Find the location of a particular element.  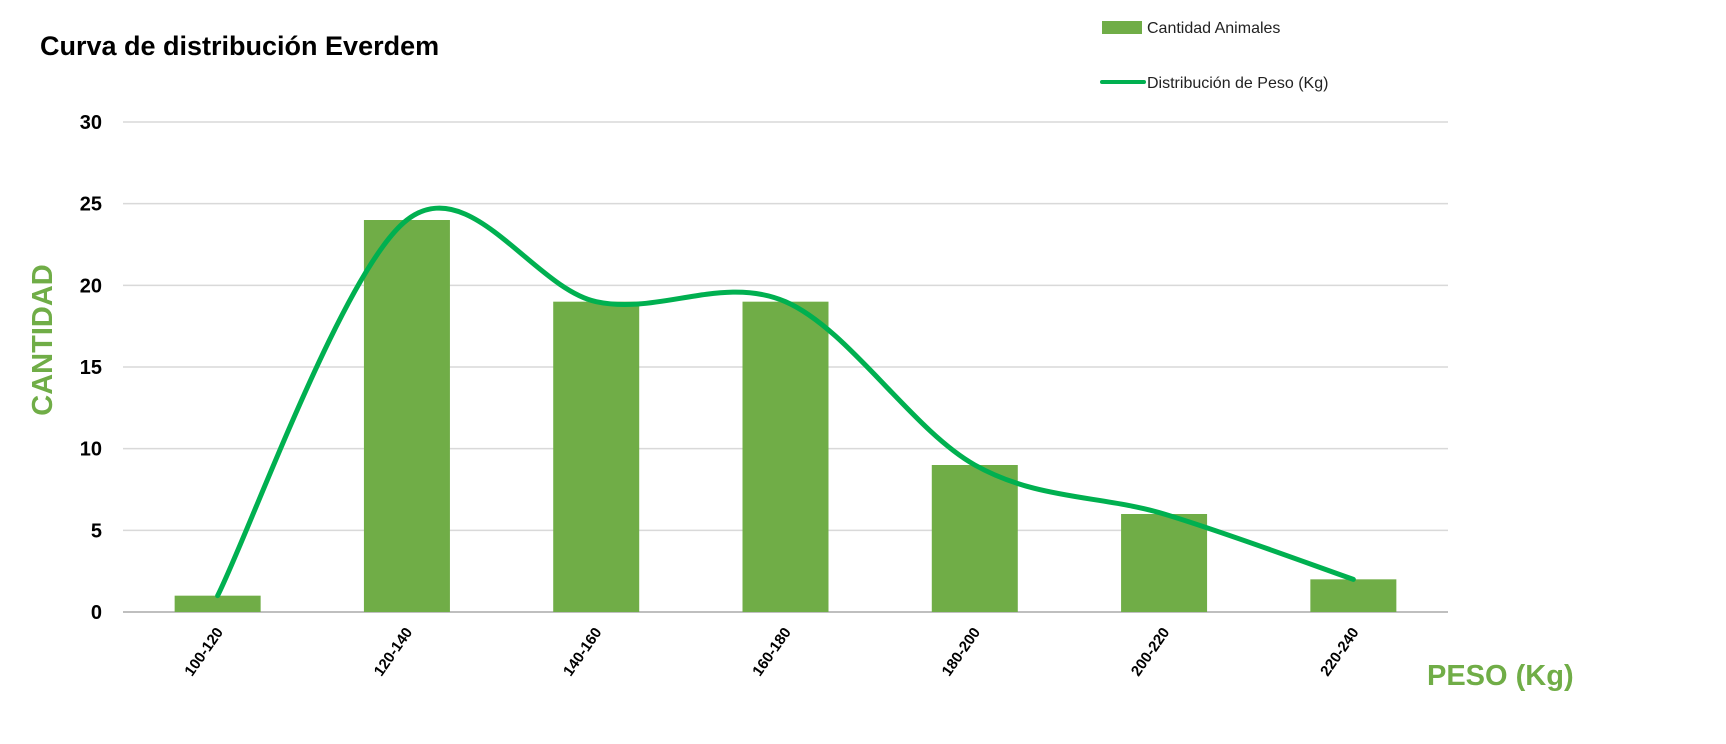

legend-bar-label: Cantidad Animales is located at coordinates (1213, 28).